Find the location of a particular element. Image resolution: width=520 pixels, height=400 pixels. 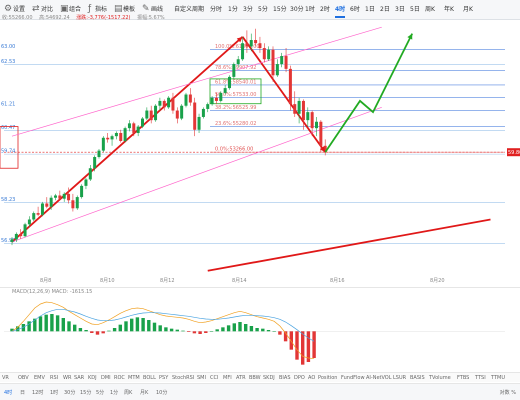

indicator-boll: BOLL is located at coordinates (149, 378).